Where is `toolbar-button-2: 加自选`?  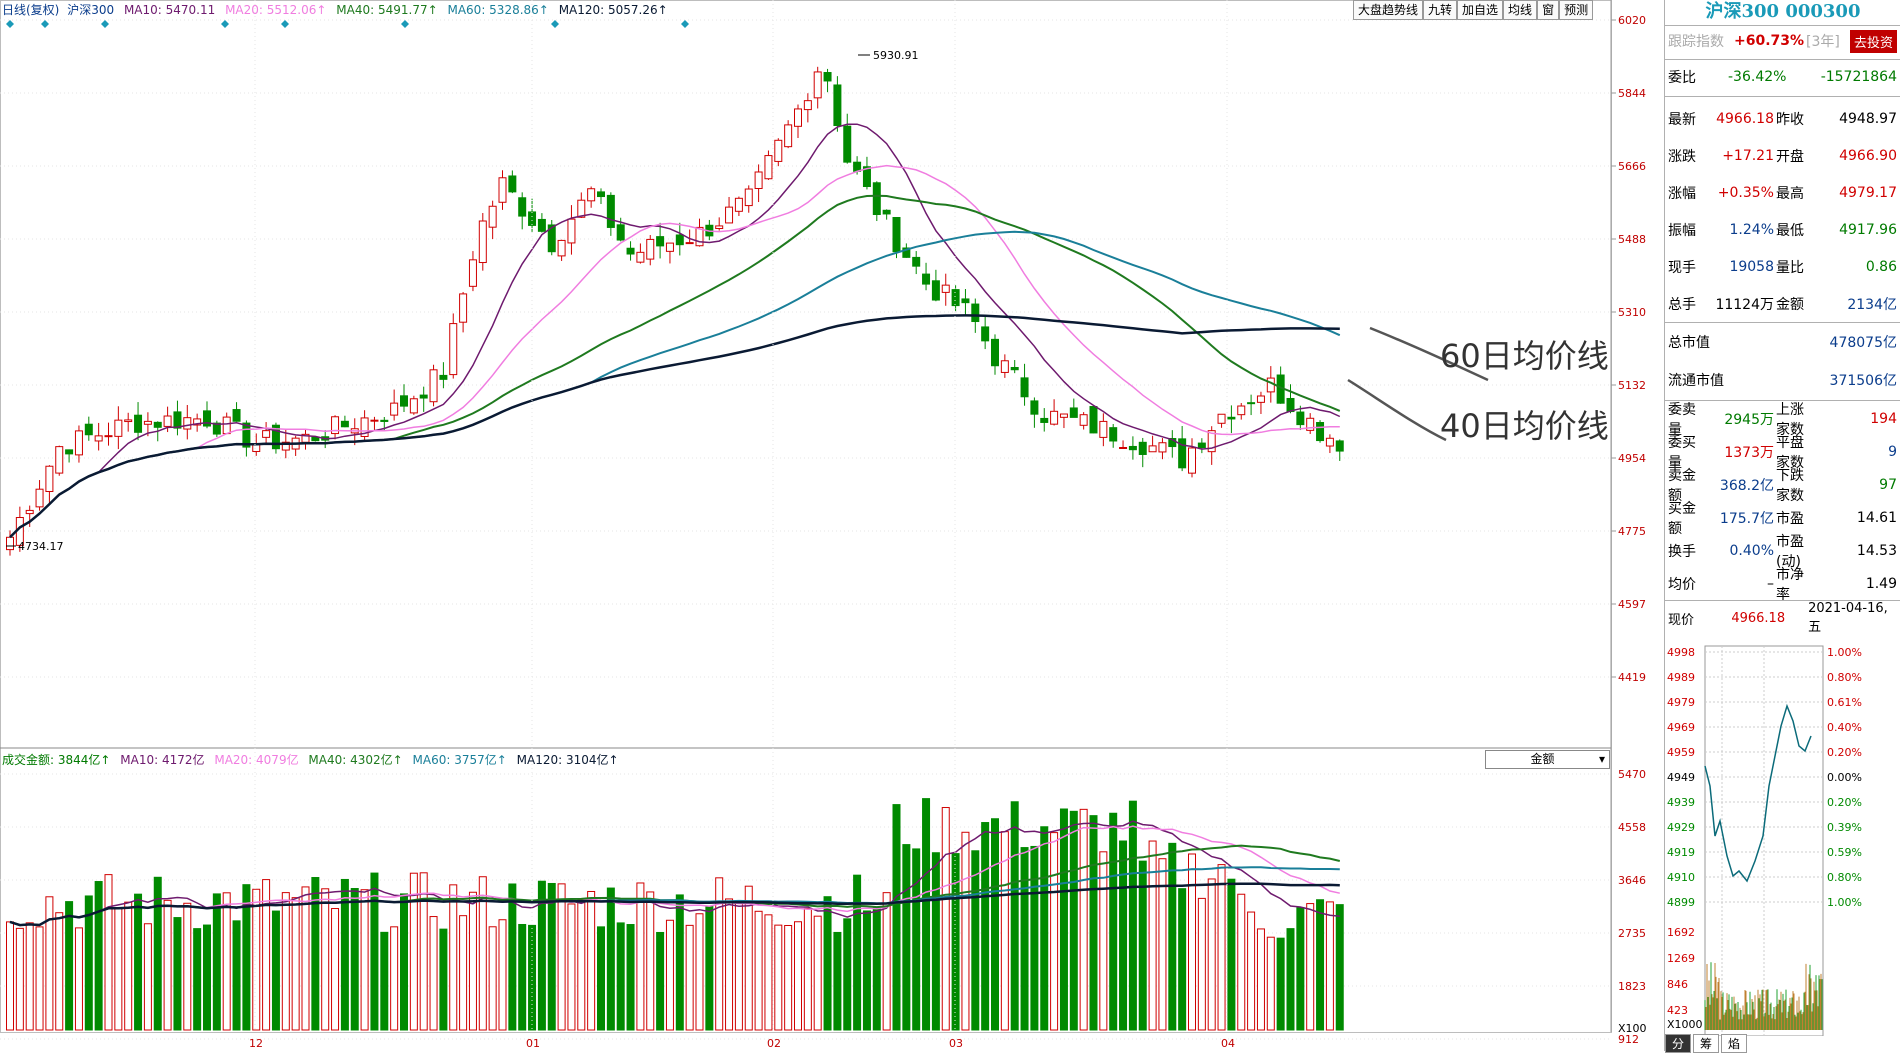
toolbar-button-2: 加自选 is located at coordinates (1480, 10).